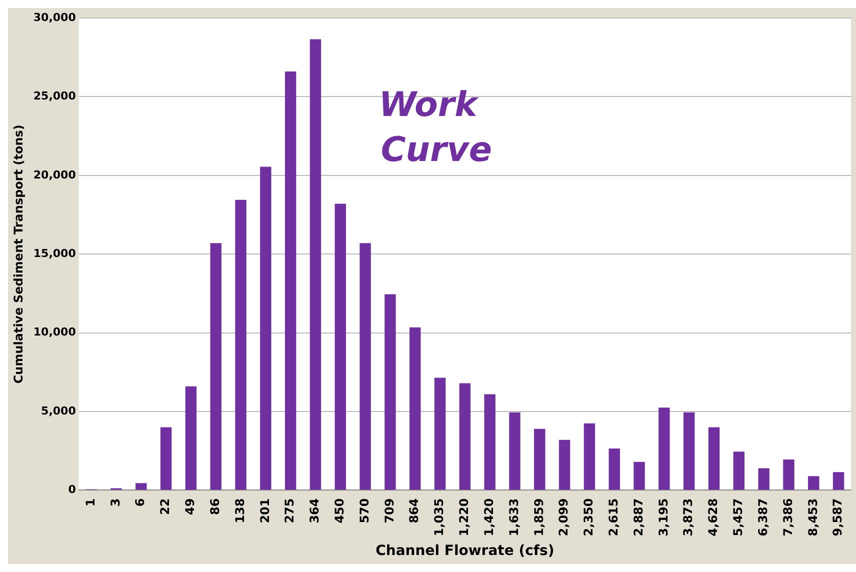 This screenshot has height=572, width=856. I want to click on x-tick-label: 5,457, so click(738, 517).